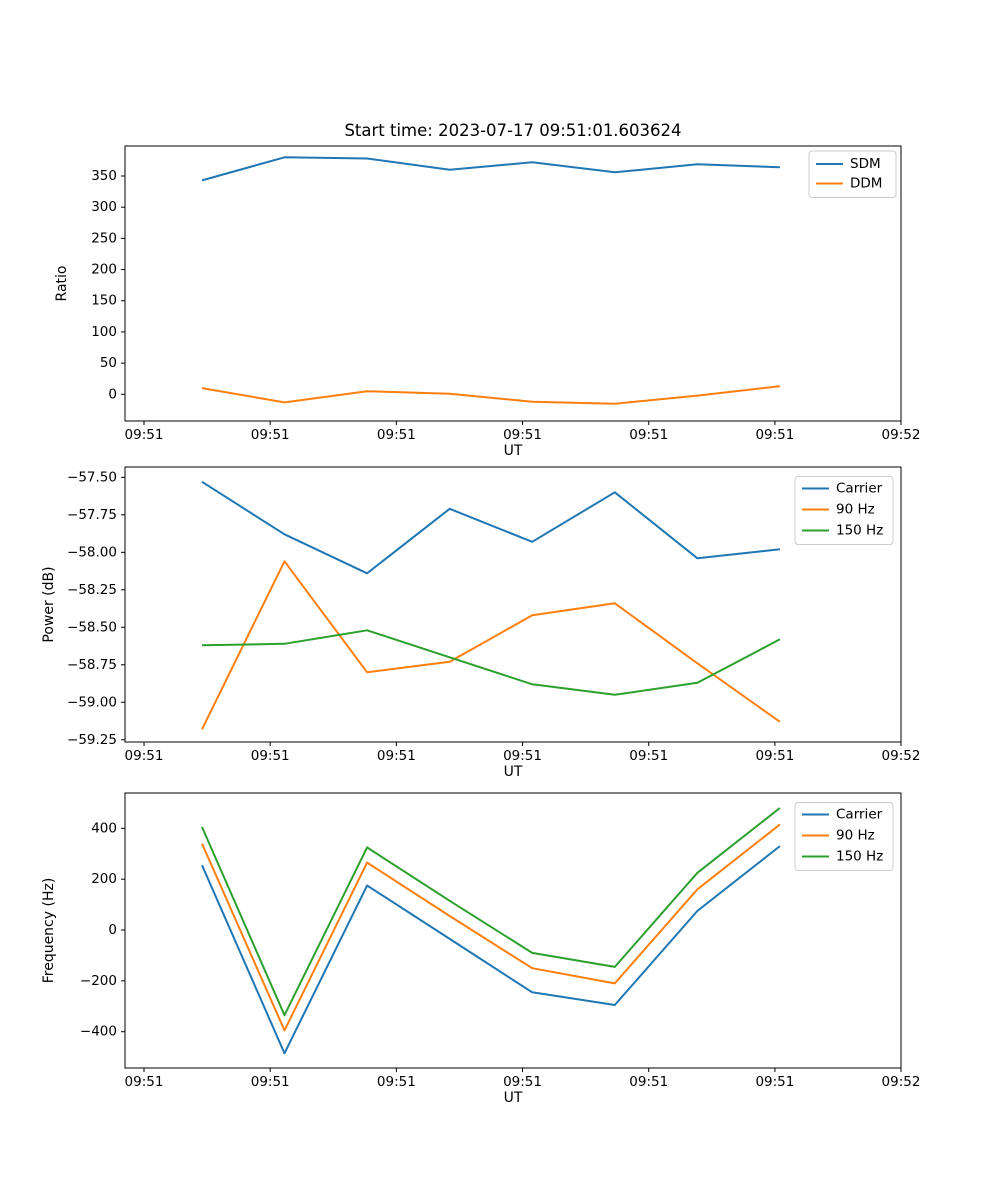 This screenshot has width=1000, height=1200. I want to click on y-tick-label: 400, so click(104, 828).